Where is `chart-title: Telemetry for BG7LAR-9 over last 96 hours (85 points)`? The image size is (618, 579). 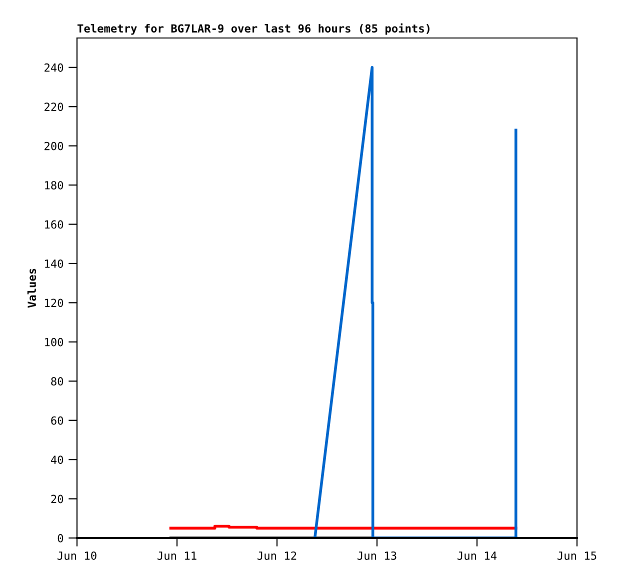
chart-title: Telemetry for BG7LAR-9 over last 96 hours (85 points) is located at coordinates (253, 29).